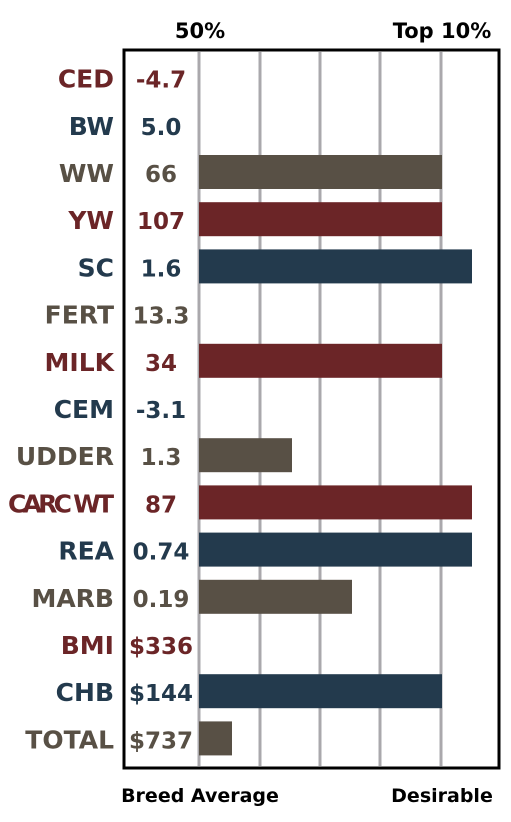 The height and width of the screenshot is (822, 511). I want to click on epd-value: 66, so click(161, 175).